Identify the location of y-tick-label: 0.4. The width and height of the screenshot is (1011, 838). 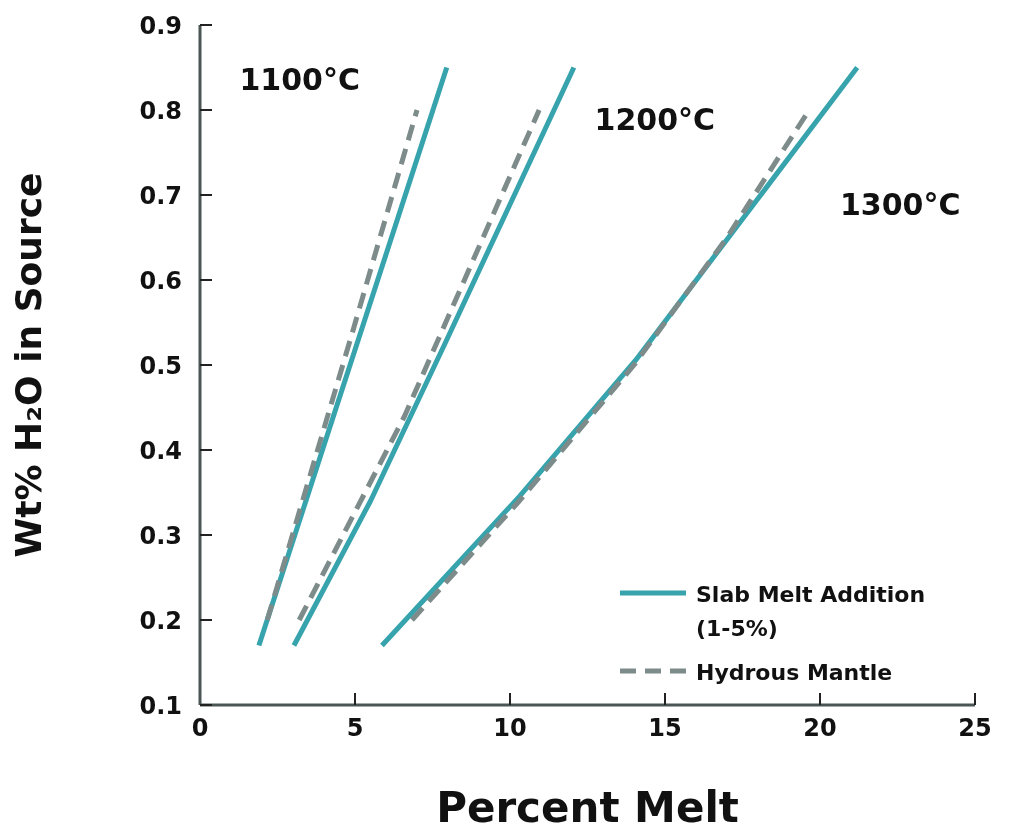
(160, 450).